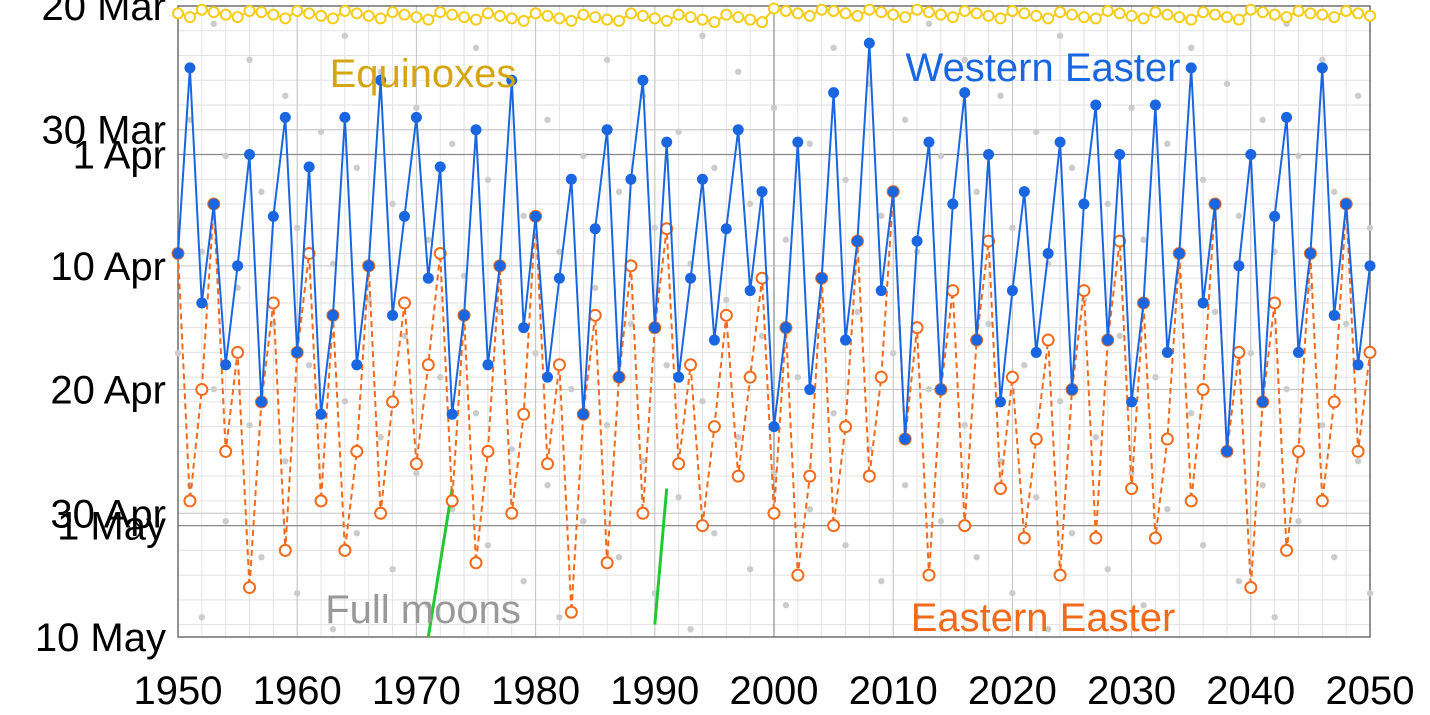 The image size is (1430, 715). What do you see at coordinates (108, 267) in the screenshot?
I see `y-tick-label: 10 Apr` at bounding box center [108, 267].